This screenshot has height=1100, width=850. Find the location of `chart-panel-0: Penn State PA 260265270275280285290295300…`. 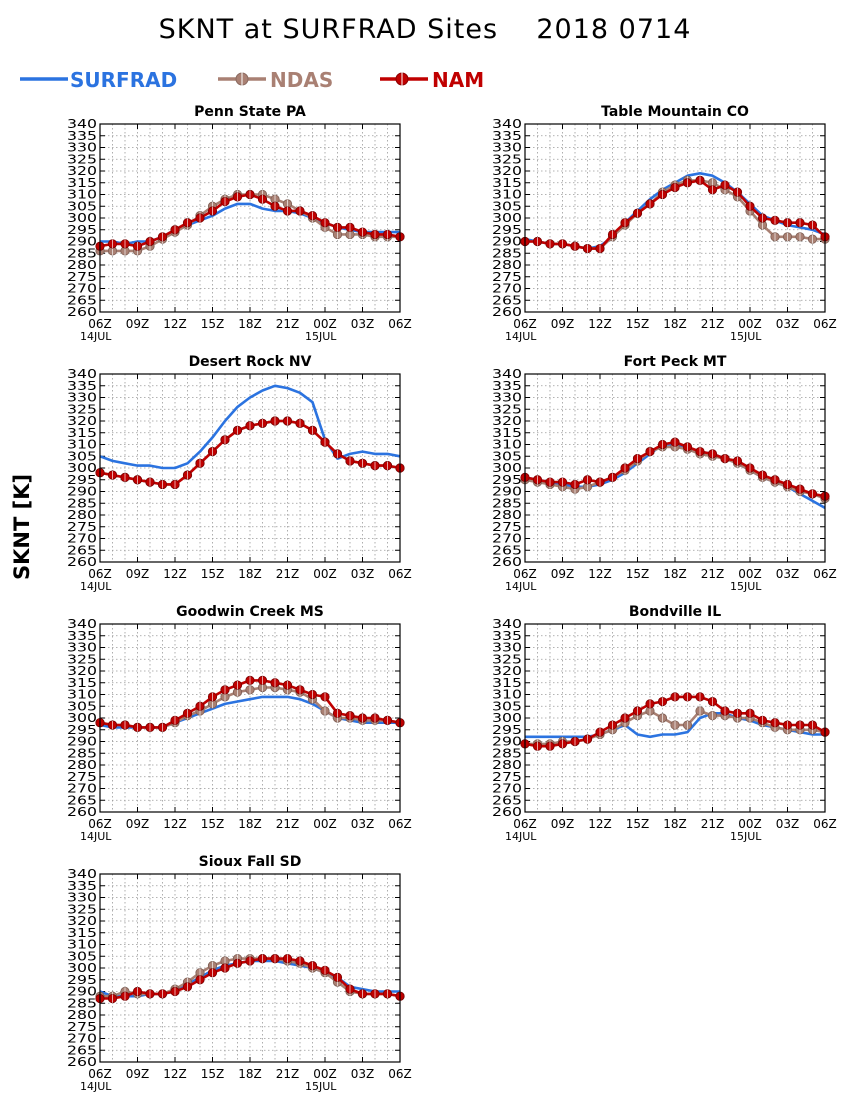

chart-panel-0: Penn State PA 260265270275280285290295300… is located at coordinates (239, 223).